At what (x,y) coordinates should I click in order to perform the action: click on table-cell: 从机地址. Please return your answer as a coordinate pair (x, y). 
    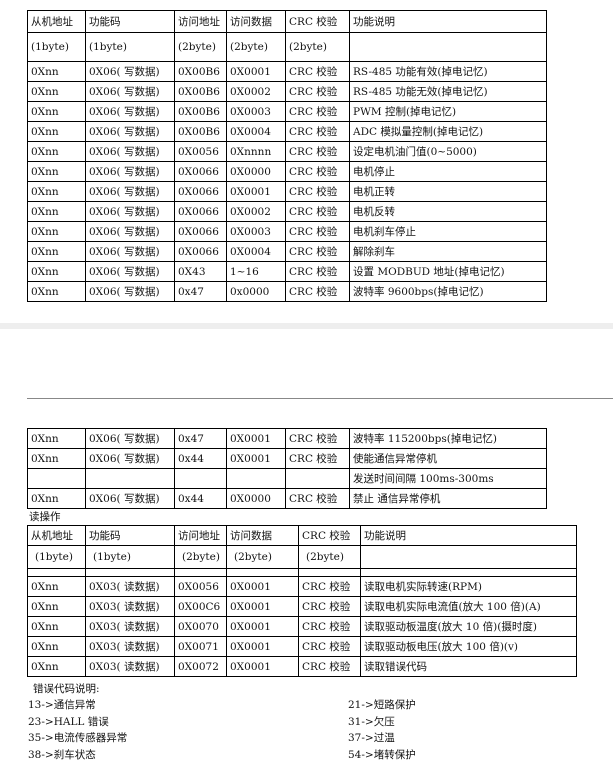
    Looking at the image, I should click on (56, 21).